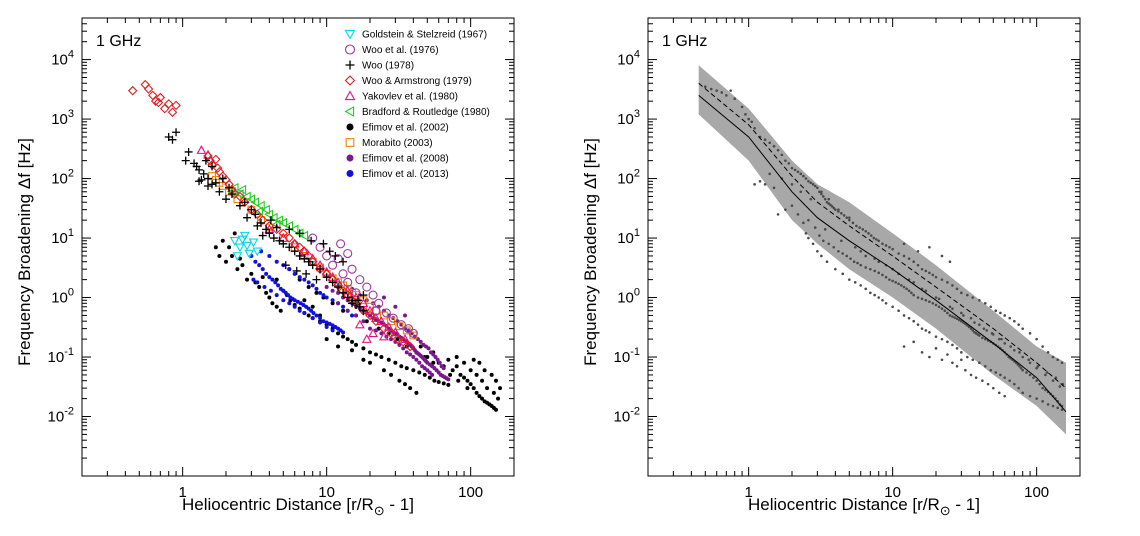 The height and width of the screenshot is (536, 1140). What do you see at coordinates (405, 159) in the screenshot?
I see `legend-entry: Efimov et al. (2008)` at bounding box center [405, 159].